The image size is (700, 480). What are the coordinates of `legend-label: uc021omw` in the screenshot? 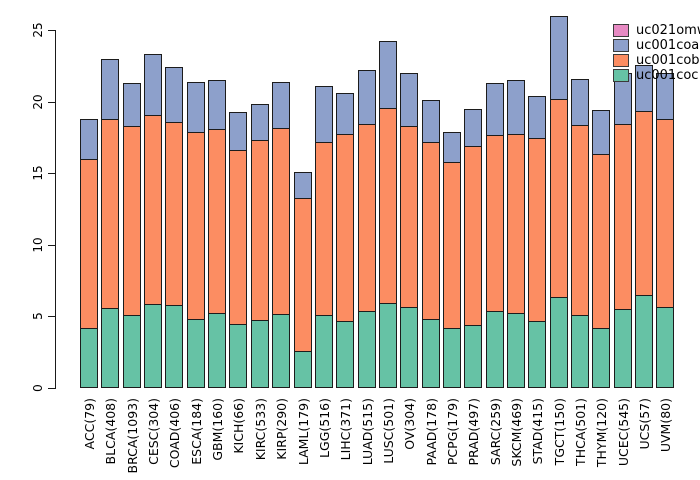 It's located at (668, 30).